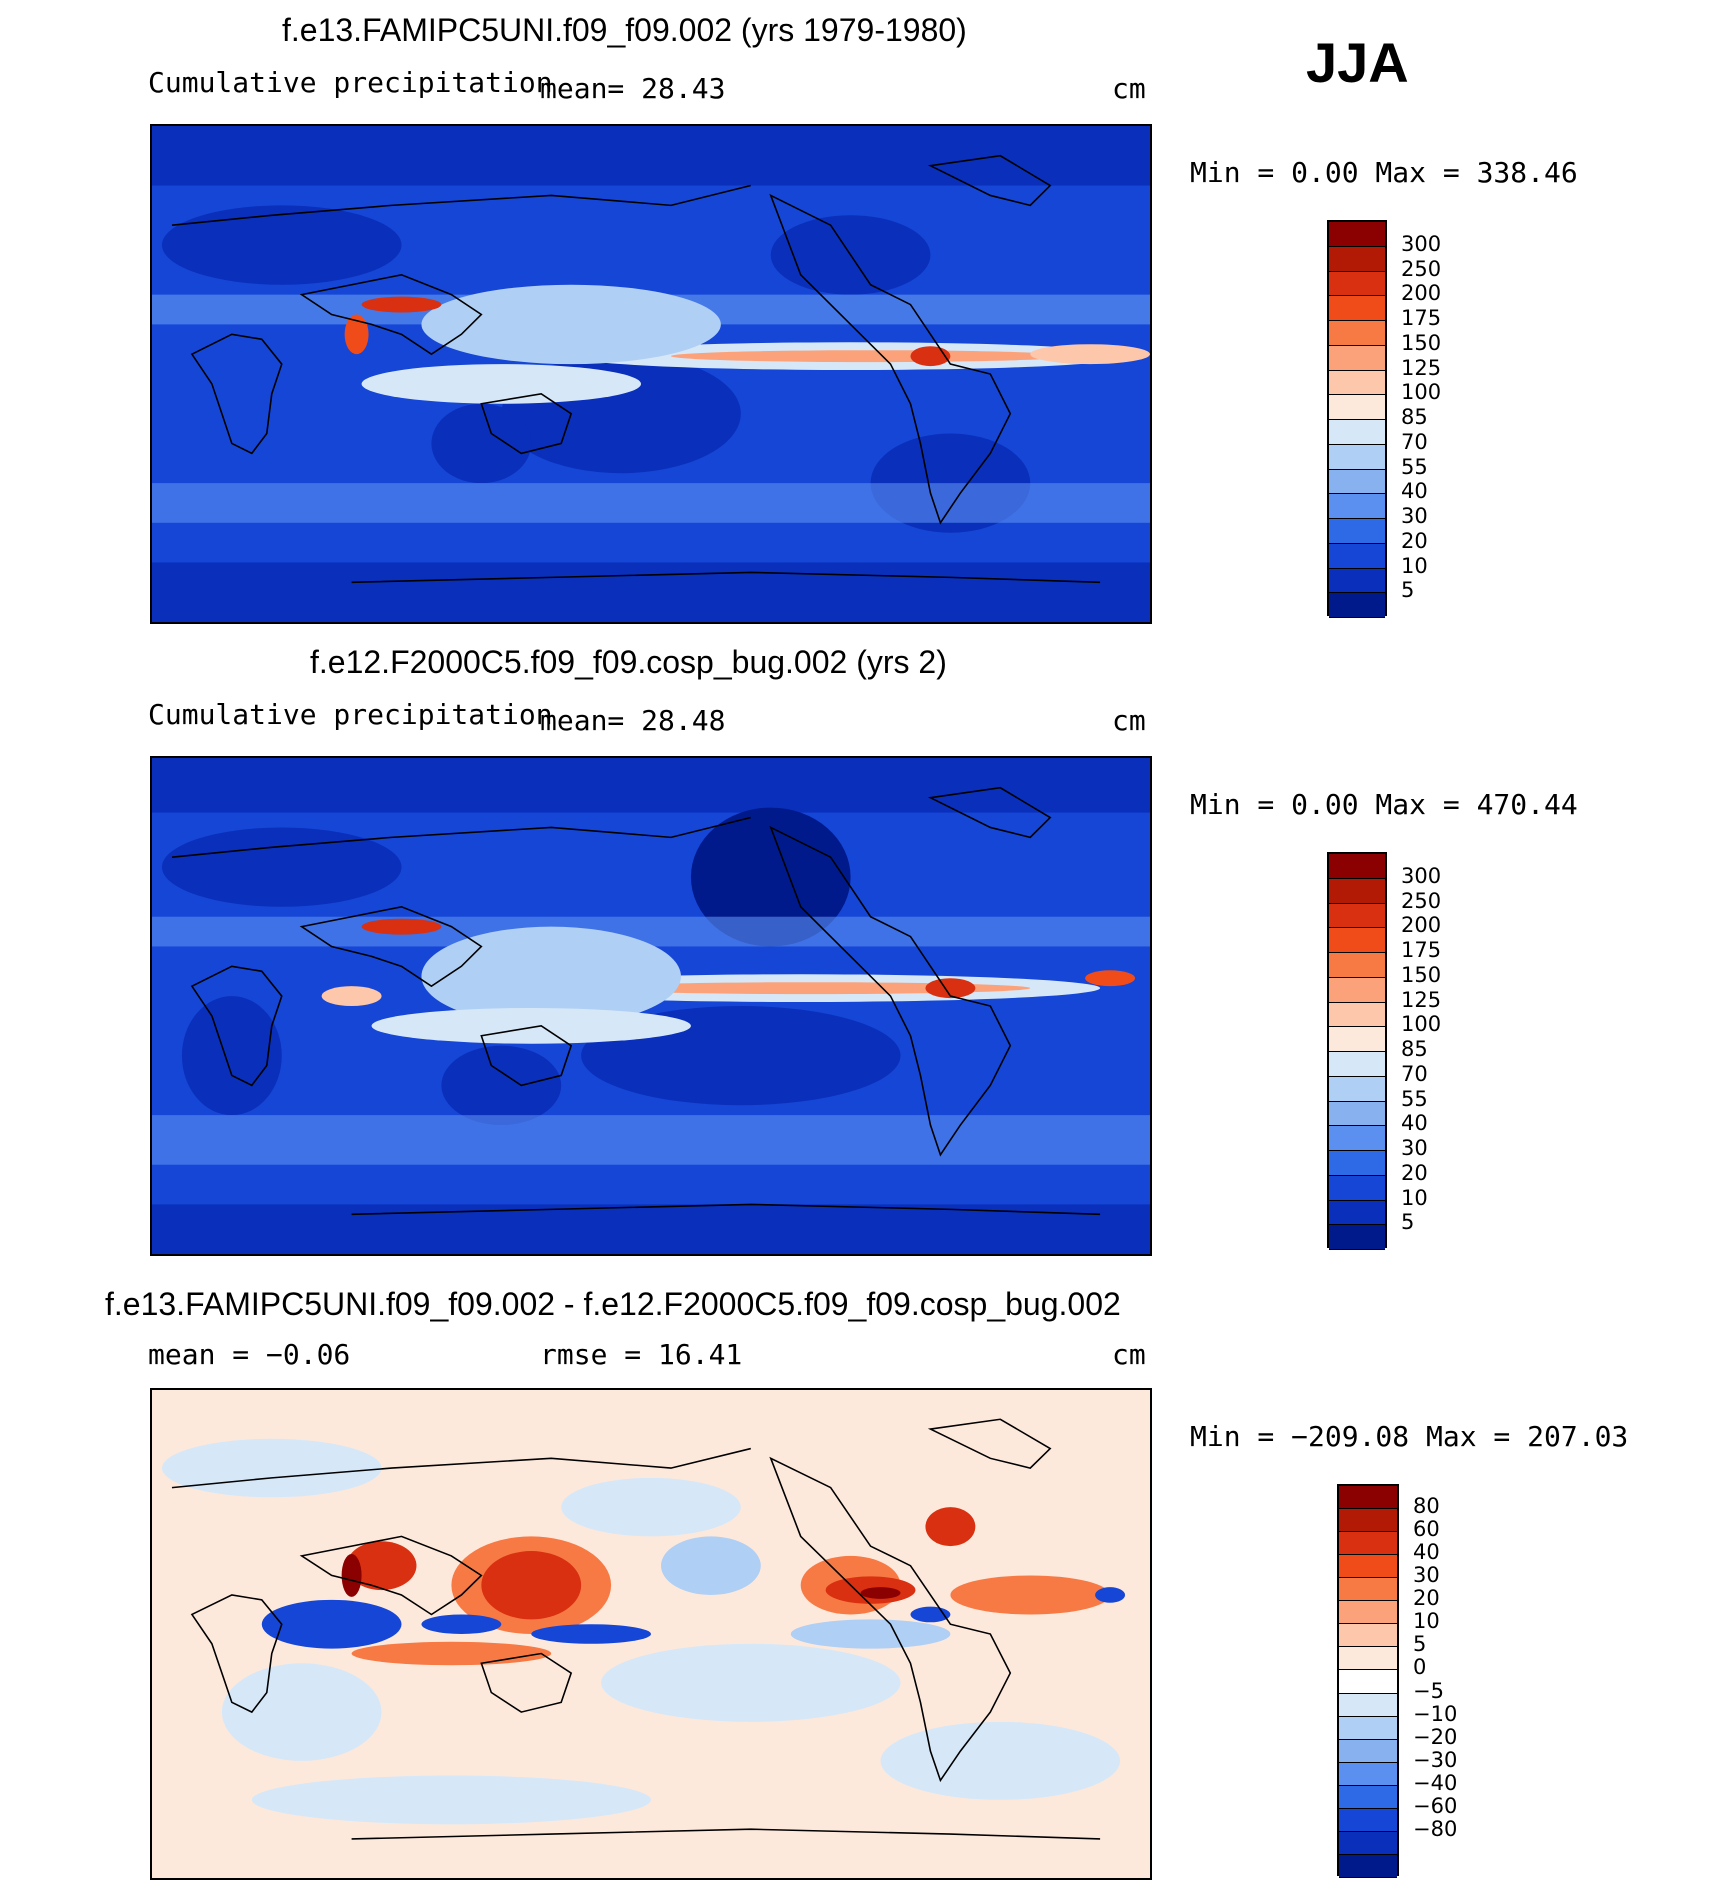  Describe the element at coordinates (1435, 1782) in the screenshot. I see `colorbar-tick-label: −40` at that location.